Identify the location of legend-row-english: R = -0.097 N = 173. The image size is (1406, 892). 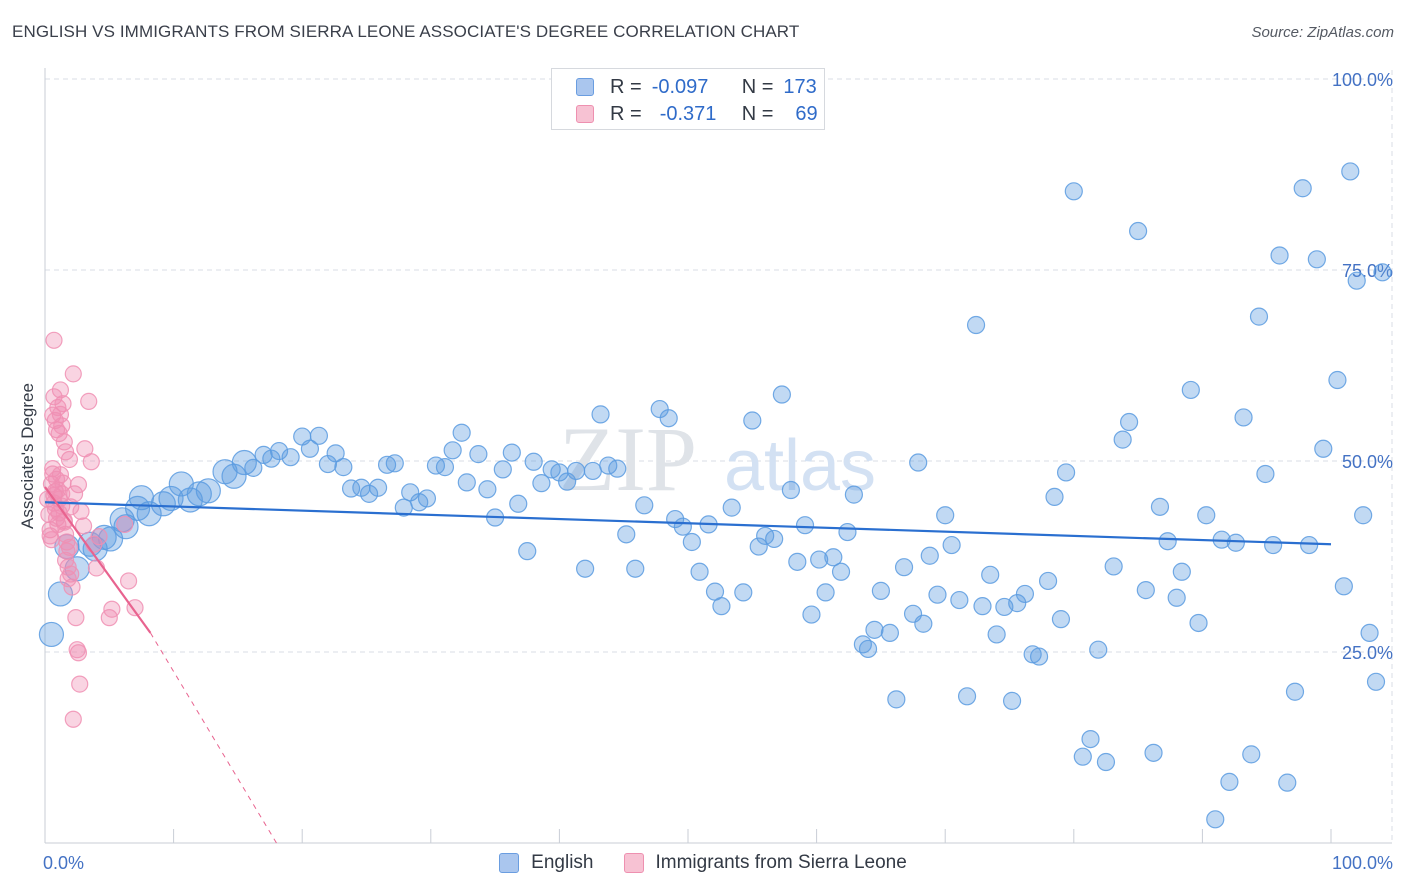
(696, 87).